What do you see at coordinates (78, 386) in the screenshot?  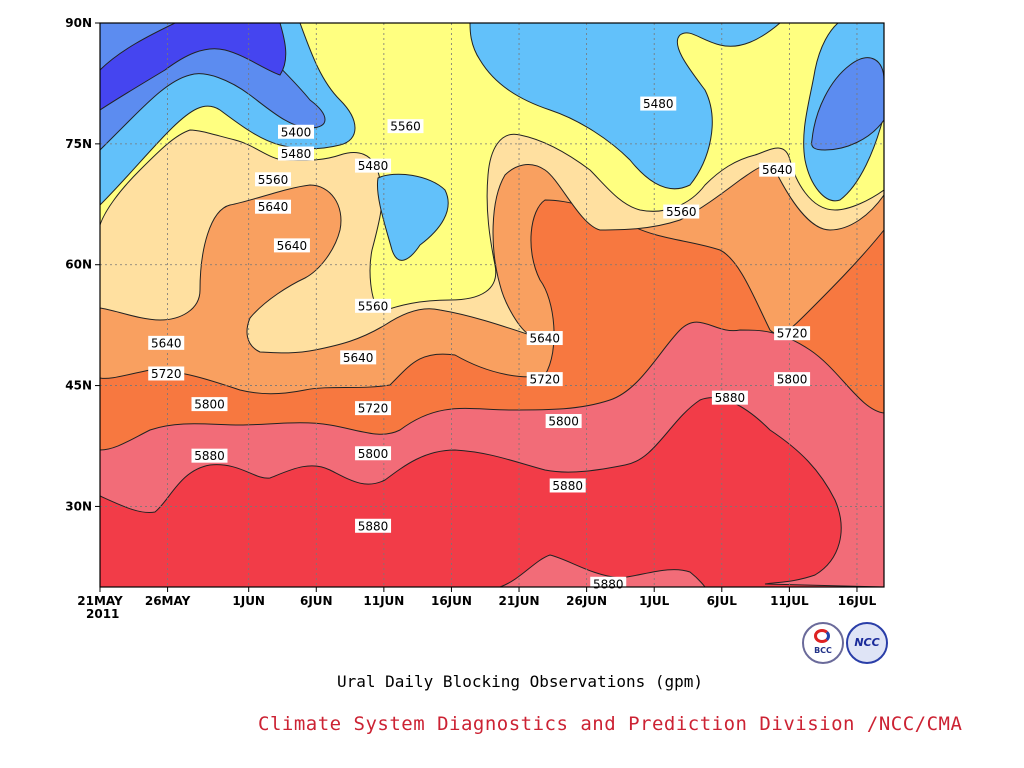 I see `y-tick-label: 45N` at bounding box center [78, 386].